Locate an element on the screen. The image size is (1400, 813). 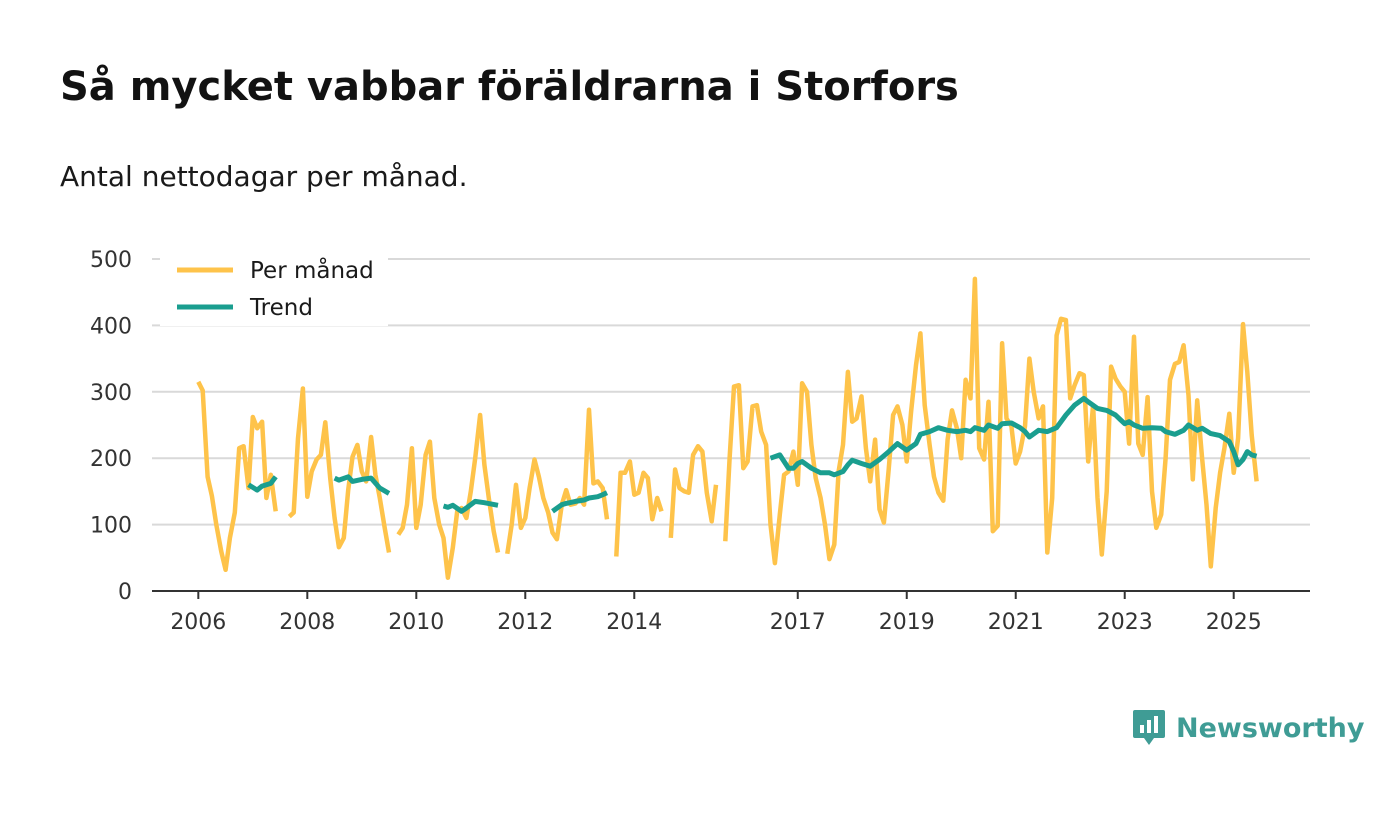
y-tick-label: 100 is located at coordinates (111, 526).